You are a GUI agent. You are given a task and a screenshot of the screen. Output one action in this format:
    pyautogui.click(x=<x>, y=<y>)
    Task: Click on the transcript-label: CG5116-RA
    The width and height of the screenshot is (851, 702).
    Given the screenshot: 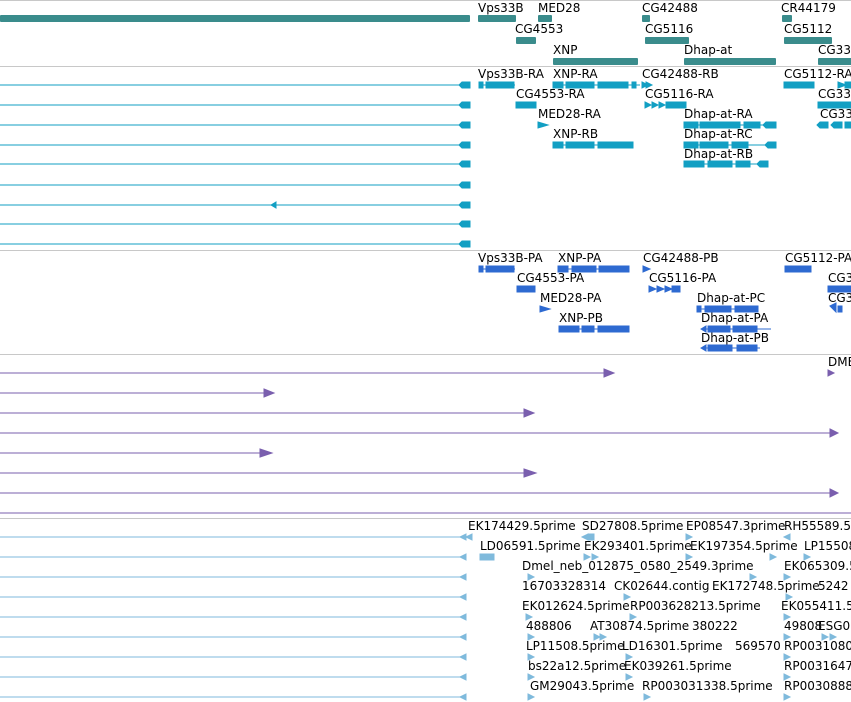 What is the action you would take?
    pyautogui.click(x=679, y=94)
    